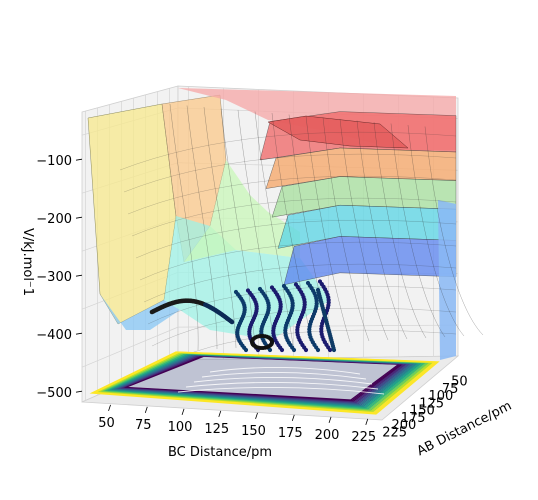 This screenshot has width=538, height=500. What do you see at coordinates (54, 161) in the screenshot?
I see `z-tick-label: −100` at bounding box center [54, 161].